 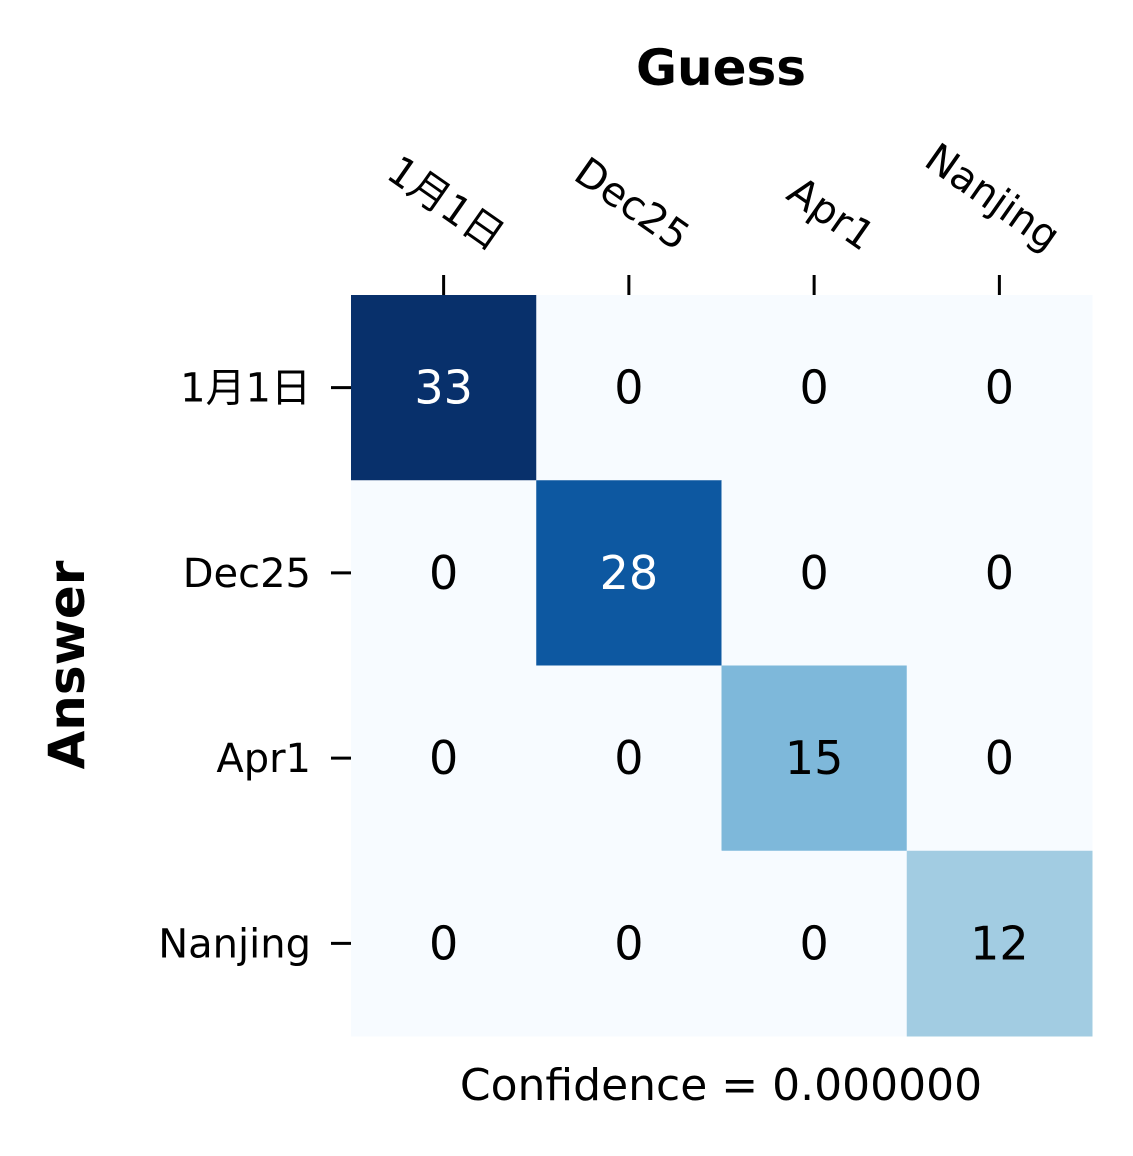 What do you see at coordinates (721, 1085) in the screenshot?
I see `confidence-caption: Confidence = 0.000000` at bounding box center [721, 1085].